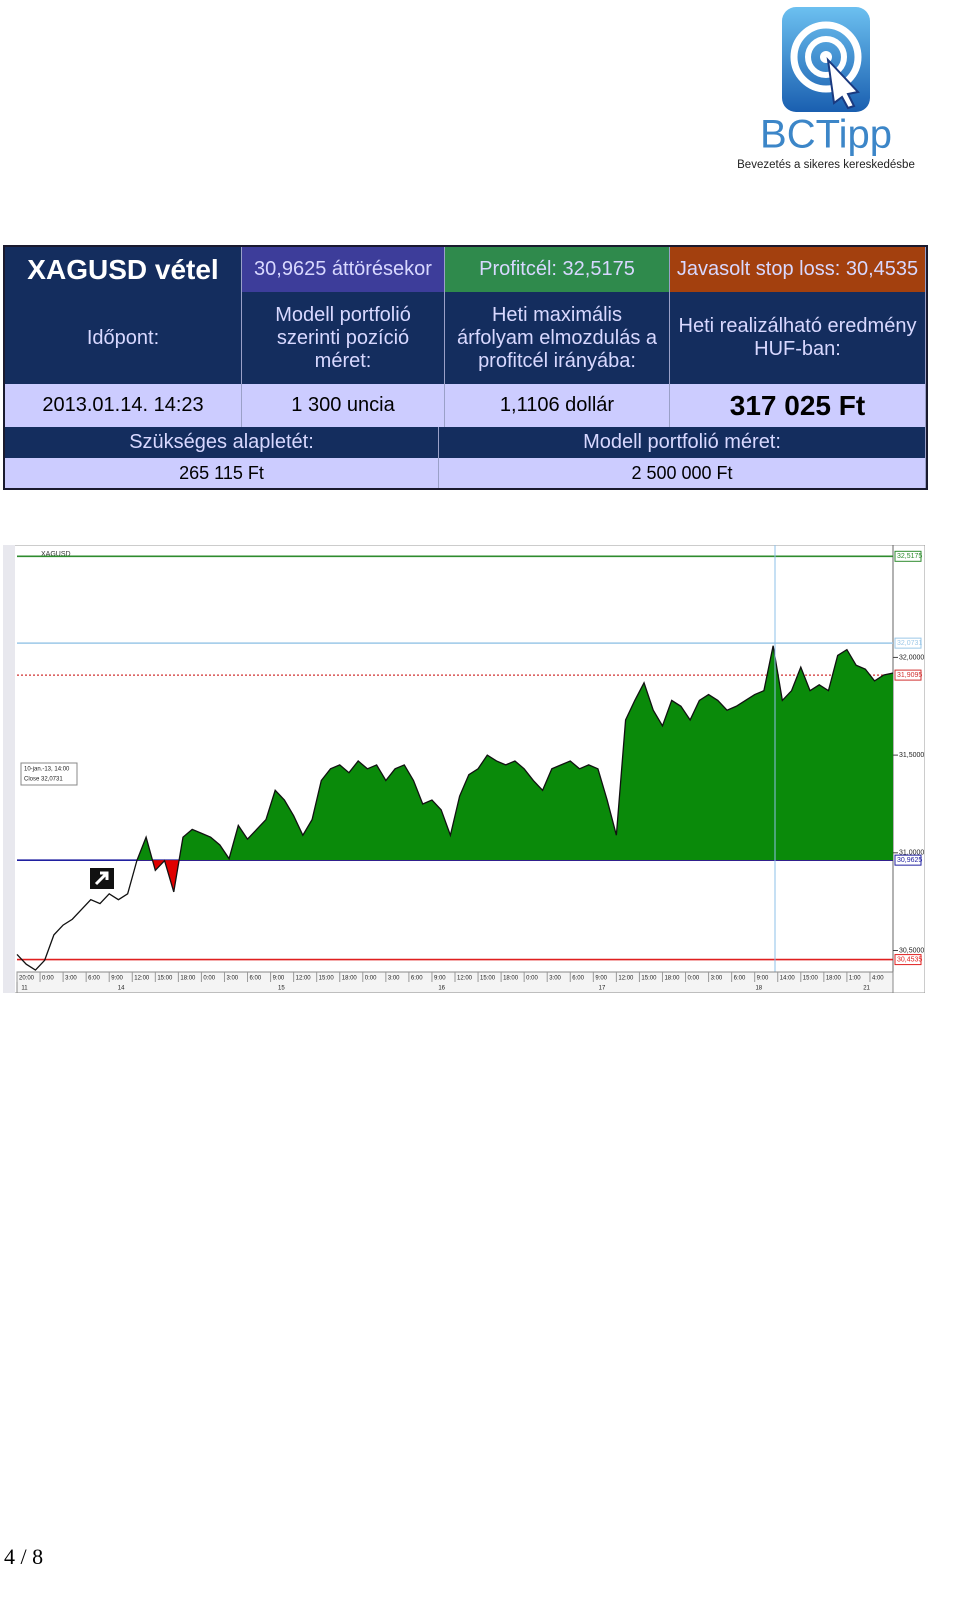 The height and width of the screenshot is (1616, 960). What do you see at coordinates (788, 979) in the screenshot?
I see `time-label: 14:00` at bounding box center [788, 979].